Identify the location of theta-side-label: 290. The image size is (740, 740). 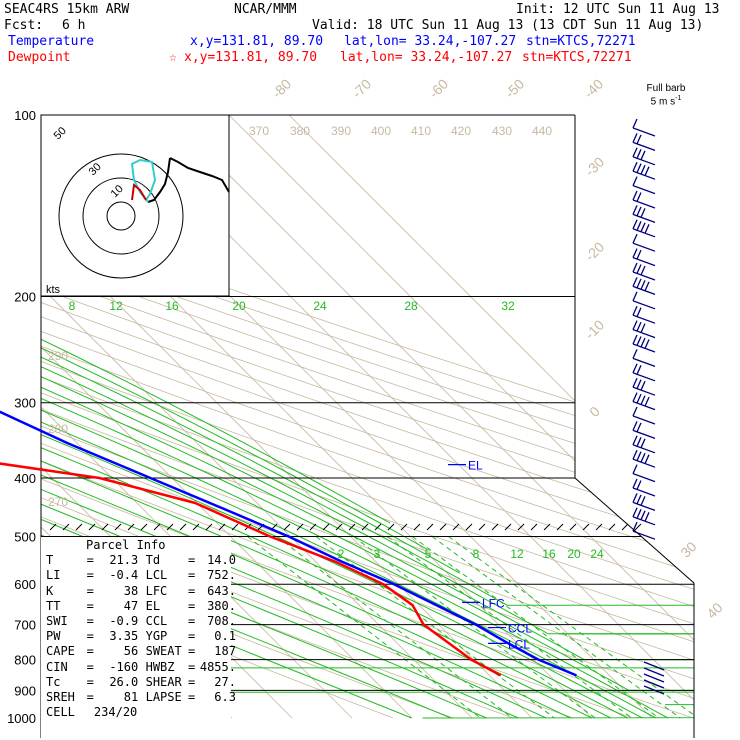
(58, 356).